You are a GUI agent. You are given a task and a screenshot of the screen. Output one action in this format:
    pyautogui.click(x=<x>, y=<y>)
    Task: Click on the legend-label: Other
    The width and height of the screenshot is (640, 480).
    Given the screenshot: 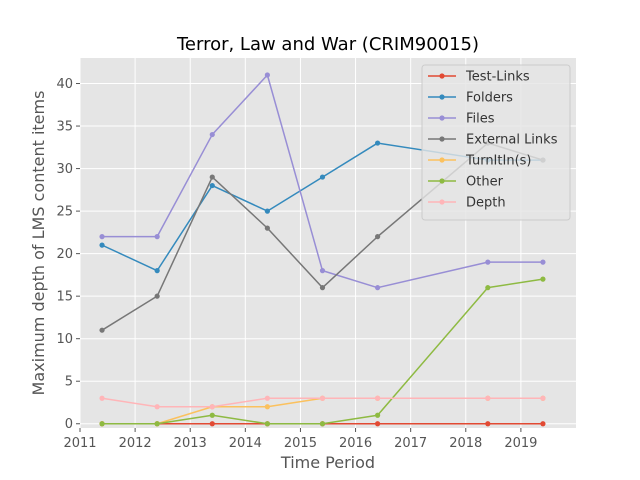 What is the action you would take?
    pyautogui.click(x=485, y=182)
    